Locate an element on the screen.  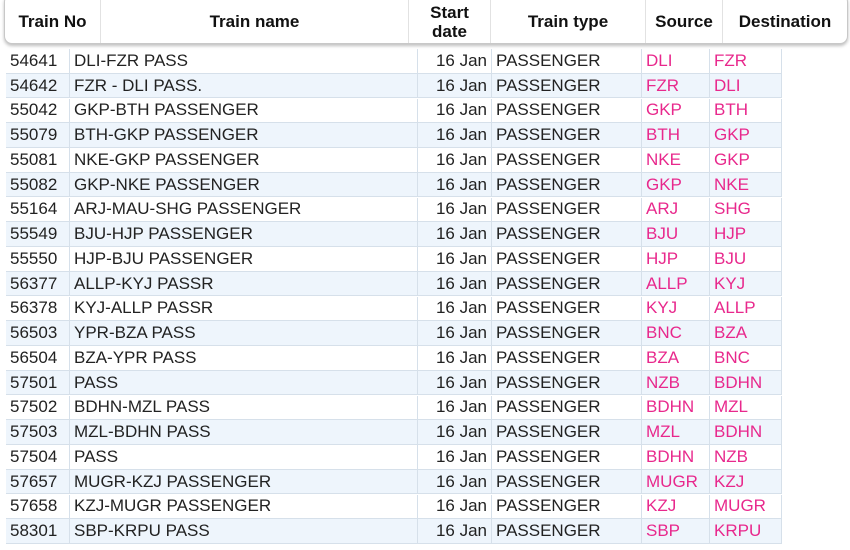
destination: MUGR is located at coordinates (746, 506).